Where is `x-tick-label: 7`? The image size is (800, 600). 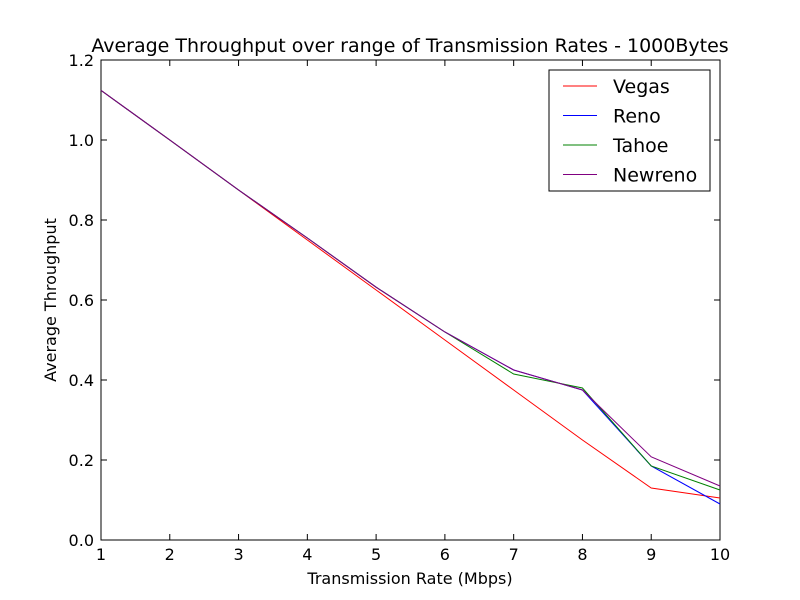
x-tick-label: 7 is located at coordinates (514, 554).